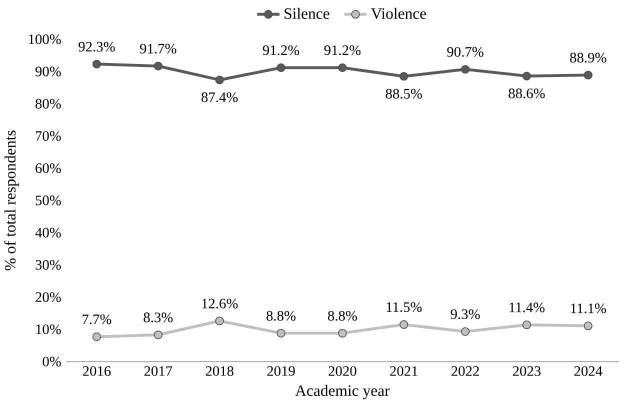 This screenshot has height=414, width=630. I want to click on x-tick-label: 2020, so click(342, 371).